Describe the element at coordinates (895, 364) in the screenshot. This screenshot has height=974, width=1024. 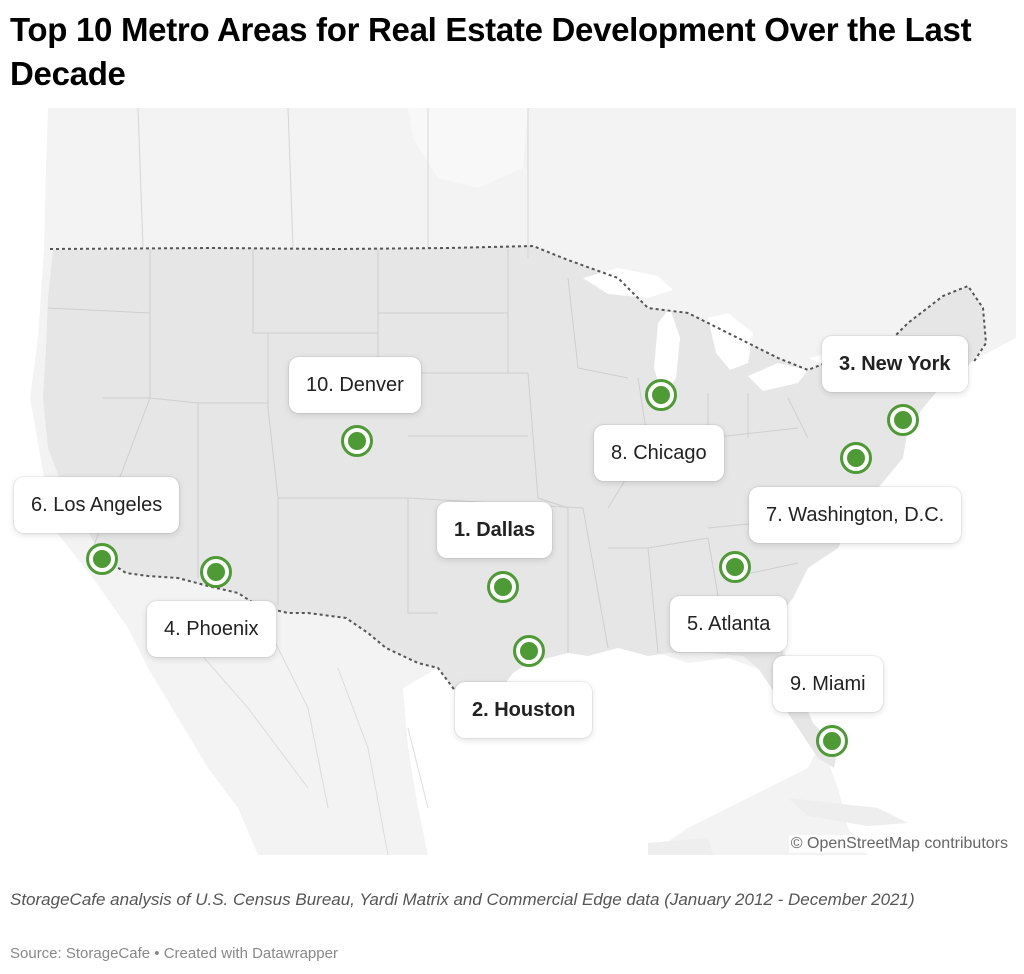
I see `label-new-york: 3. New York` at that location.